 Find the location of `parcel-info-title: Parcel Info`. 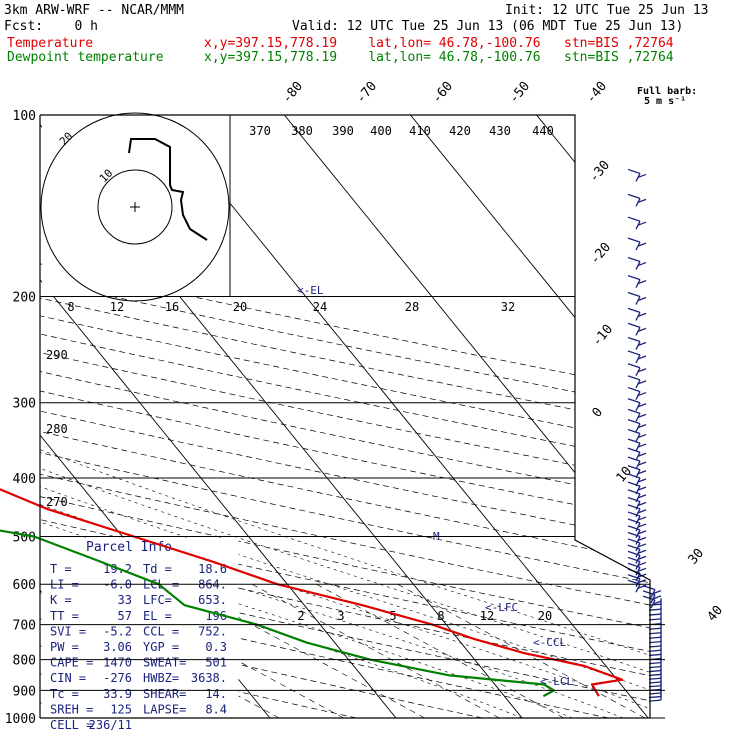

parcel-info-title: Parcel Info is located at coordinates (129, 547).